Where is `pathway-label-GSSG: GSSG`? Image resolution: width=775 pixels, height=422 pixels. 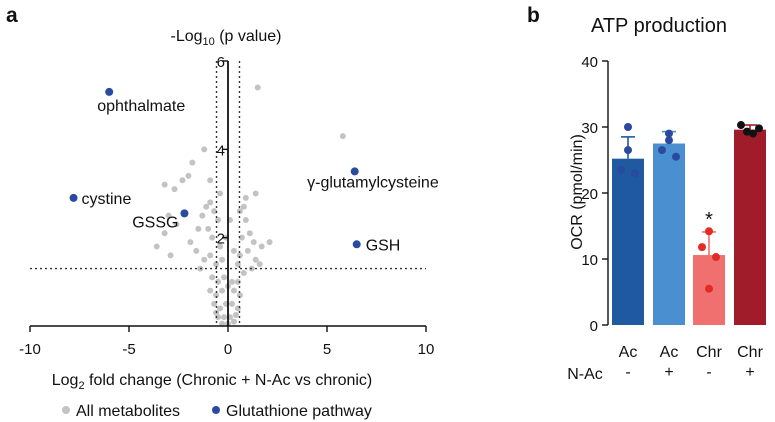
pathway-label-GSSG: GSSG is located at coordinates (155, 222).